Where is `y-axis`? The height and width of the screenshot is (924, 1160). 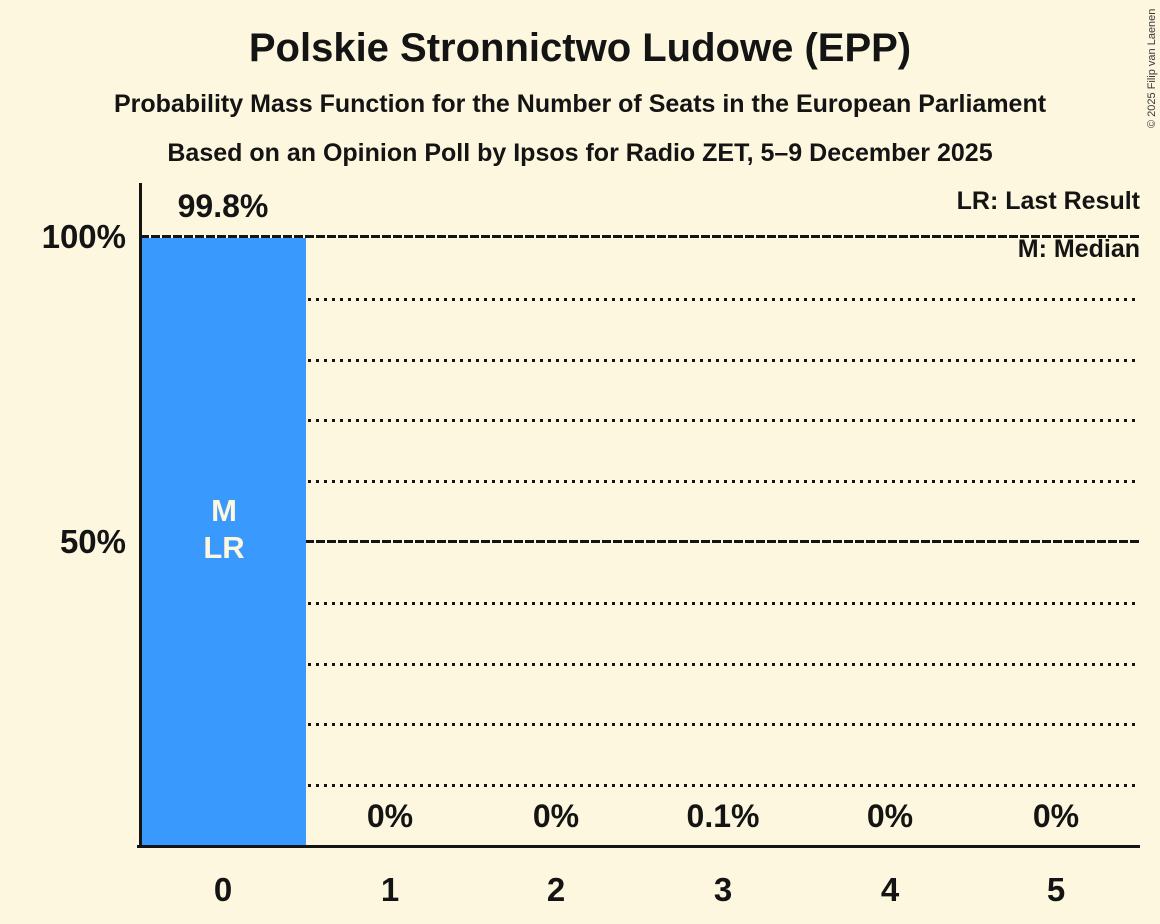 y-axis is located at coordinates (140, 515).